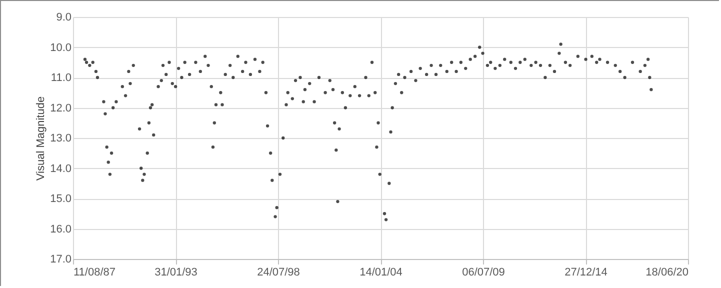 This screenshot has height=288, width=721. Describe the element at coordinates (64, 18) in the screenshot. I see `y-tick-label: 9.0` at that location.